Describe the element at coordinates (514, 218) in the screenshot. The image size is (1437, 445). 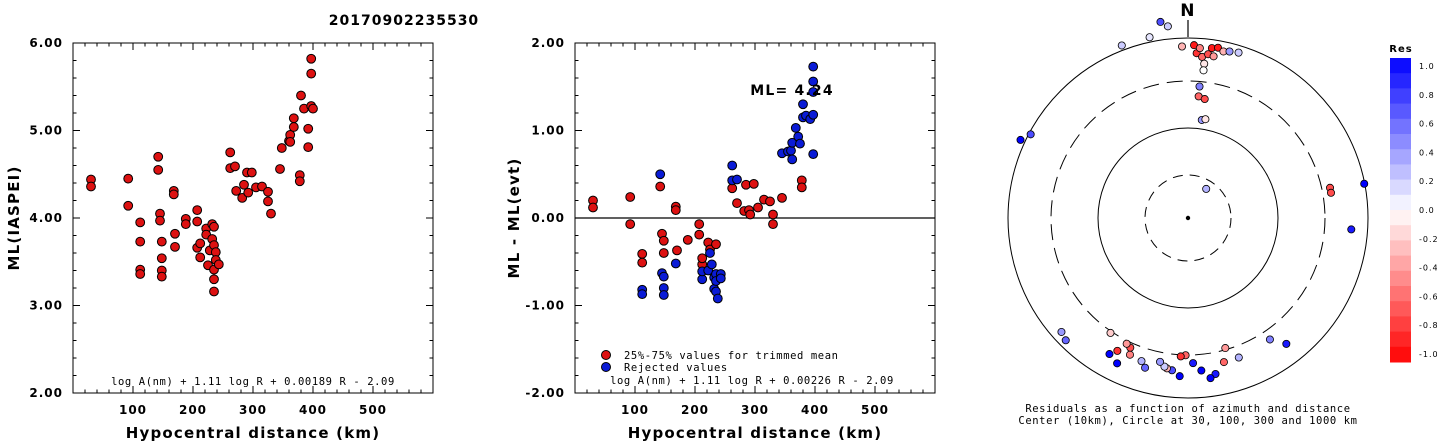
I see `middle-y-axis-label: ML - ML(evt)` at that location.